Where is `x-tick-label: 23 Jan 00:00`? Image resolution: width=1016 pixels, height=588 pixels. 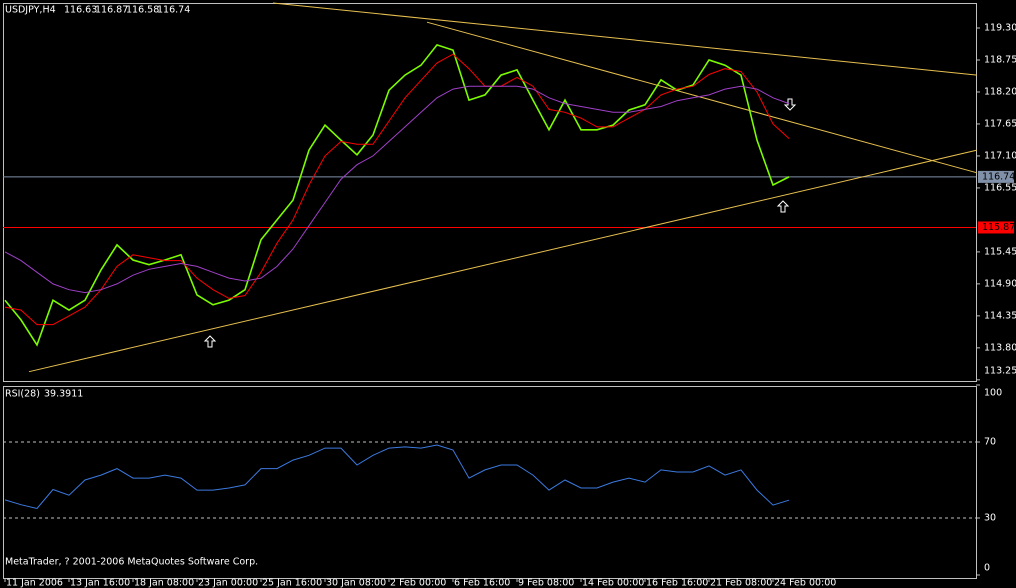
x-tick-label: 23 Jan 00:00 is located at coordinates (228, 583).